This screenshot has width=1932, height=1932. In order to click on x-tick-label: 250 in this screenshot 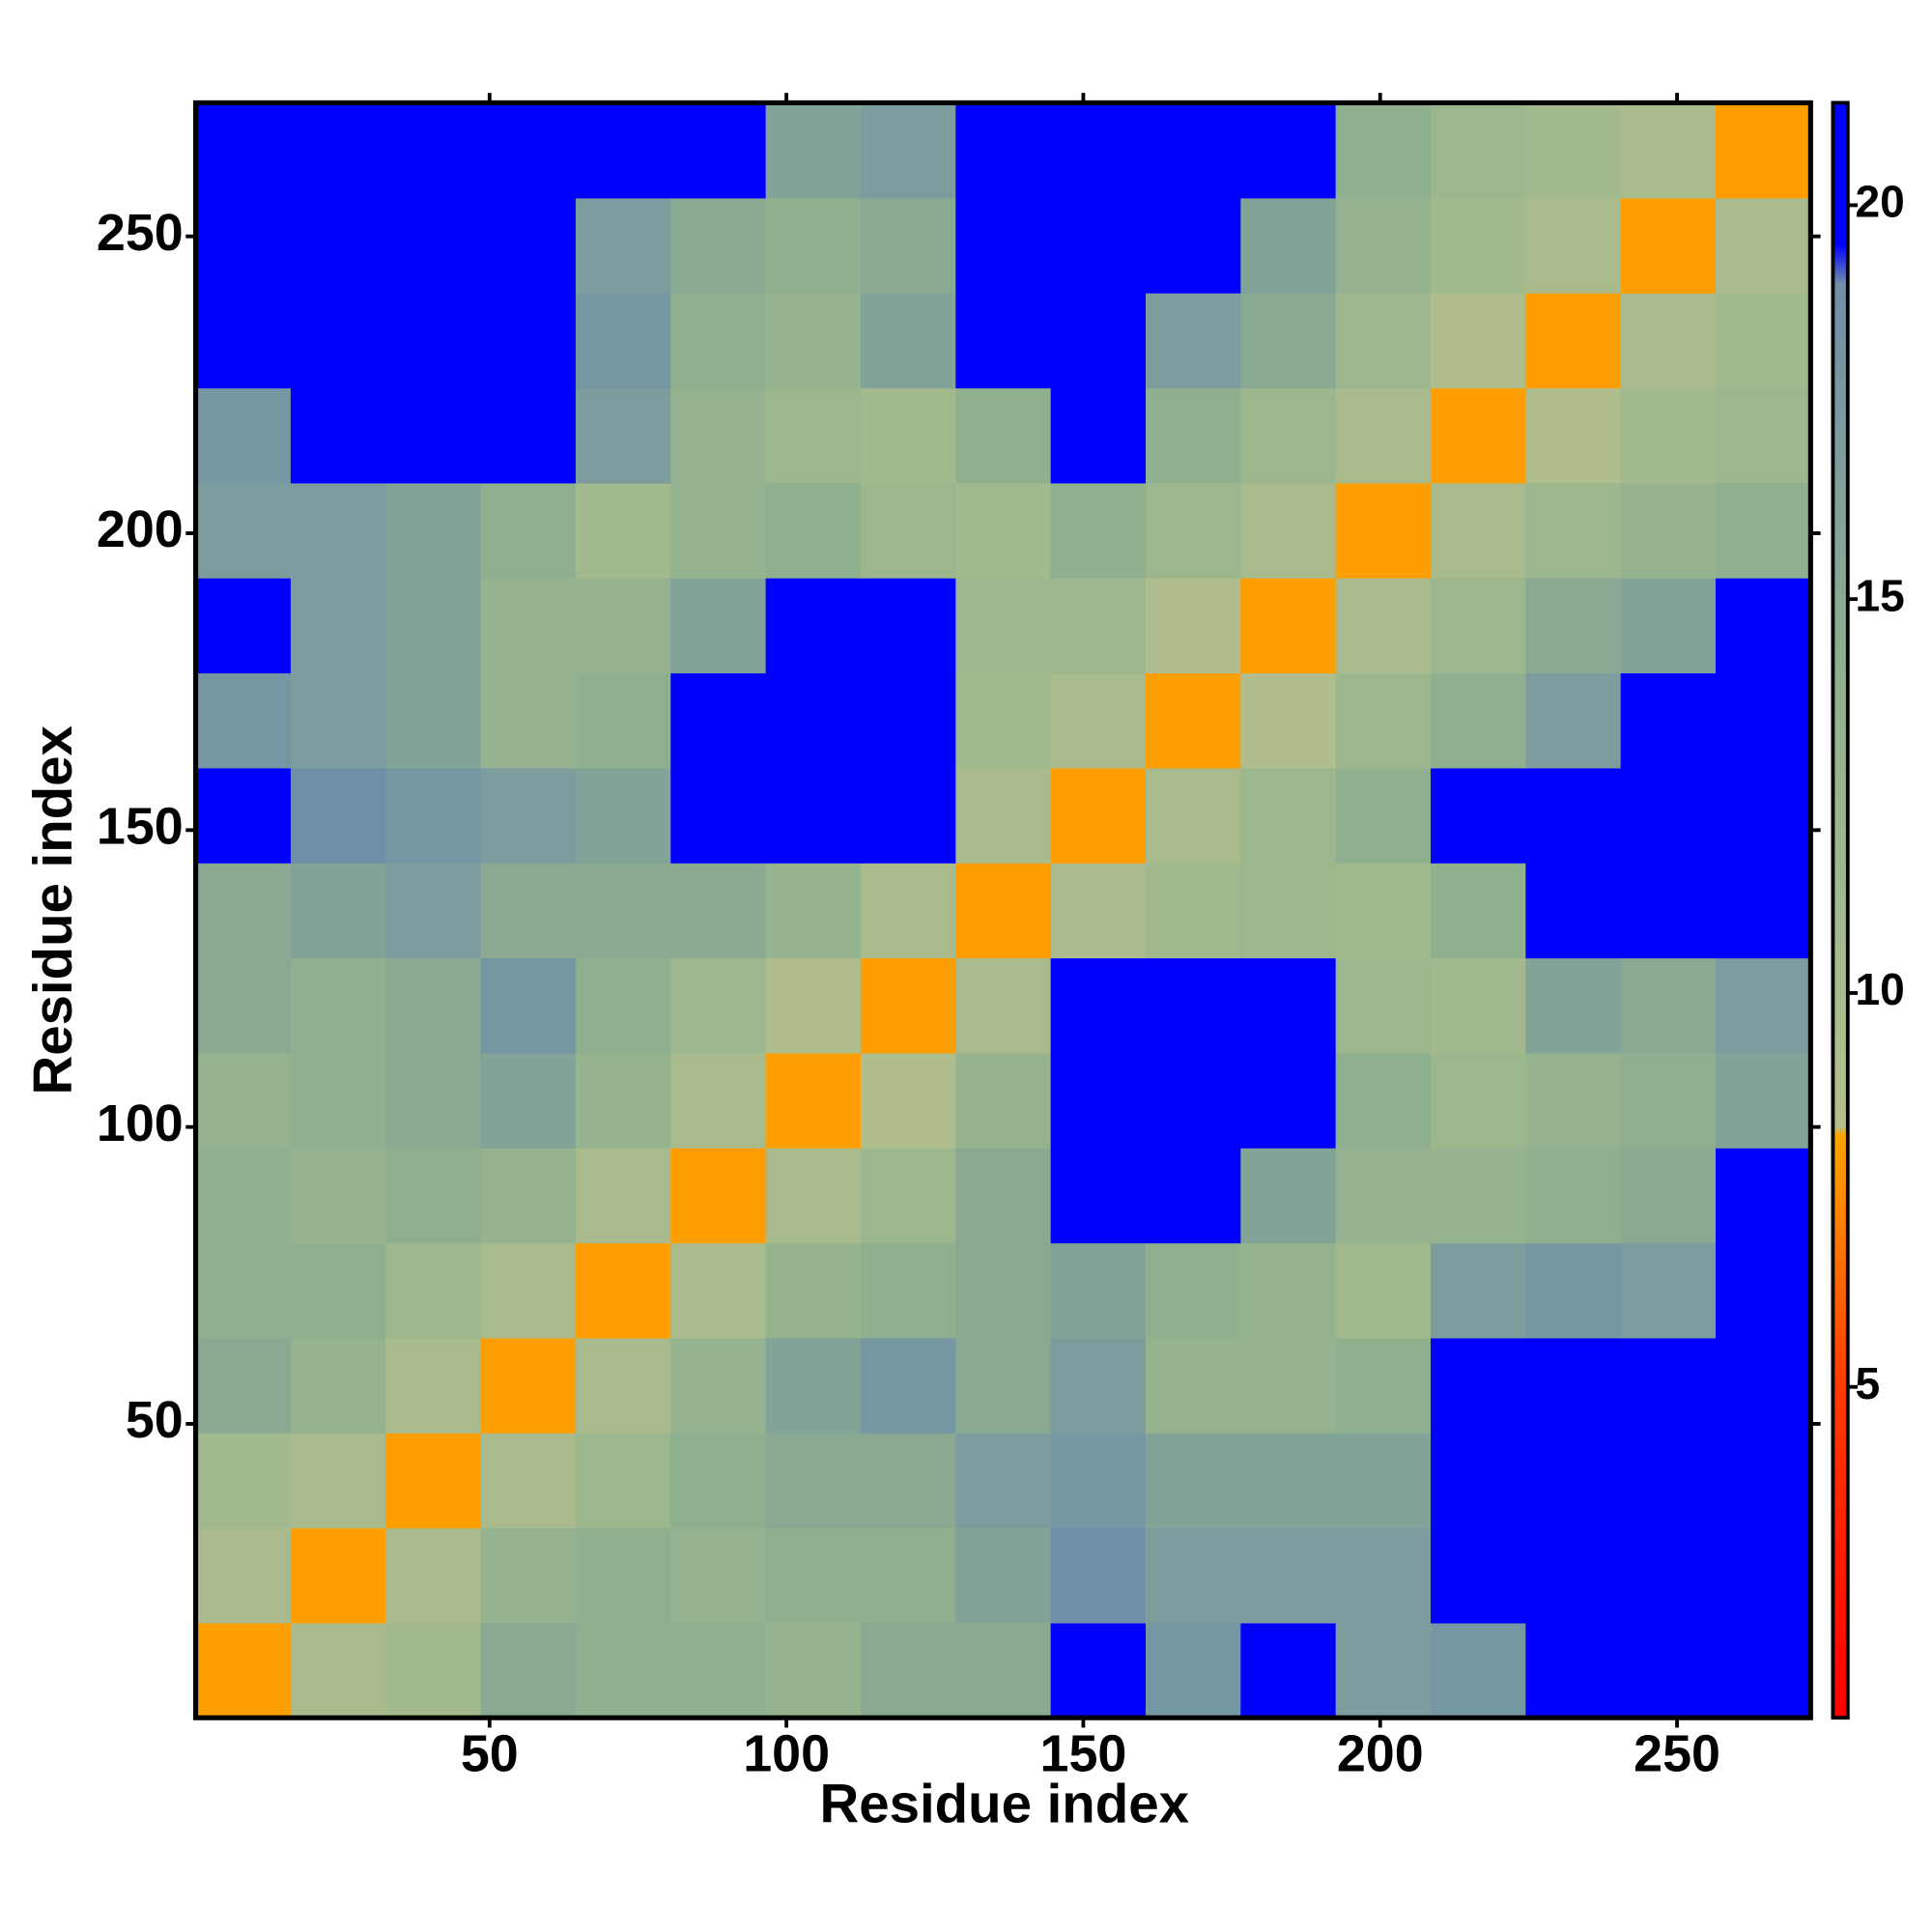, I will do `click(1677, 1753)`.